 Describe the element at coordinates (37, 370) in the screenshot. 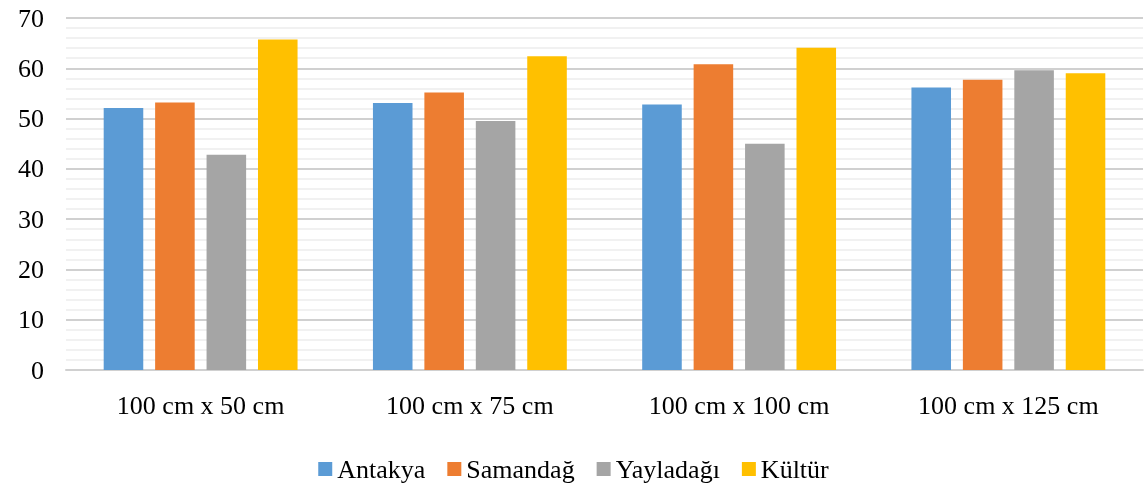

I see `y-tick-label: 0` at that location.